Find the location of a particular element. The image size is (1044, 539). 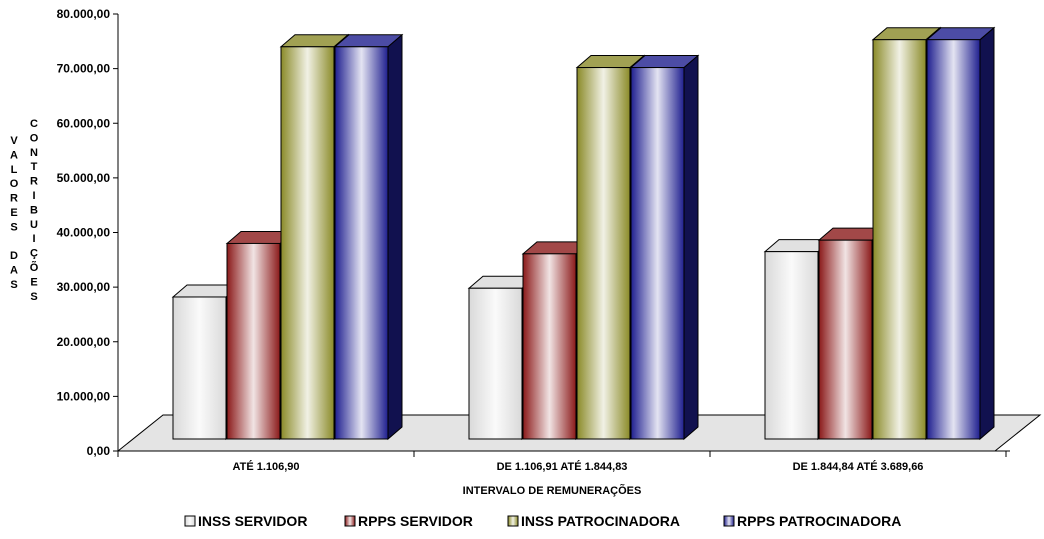

y-title-letter: Õ is located at coordinates (34, 267).